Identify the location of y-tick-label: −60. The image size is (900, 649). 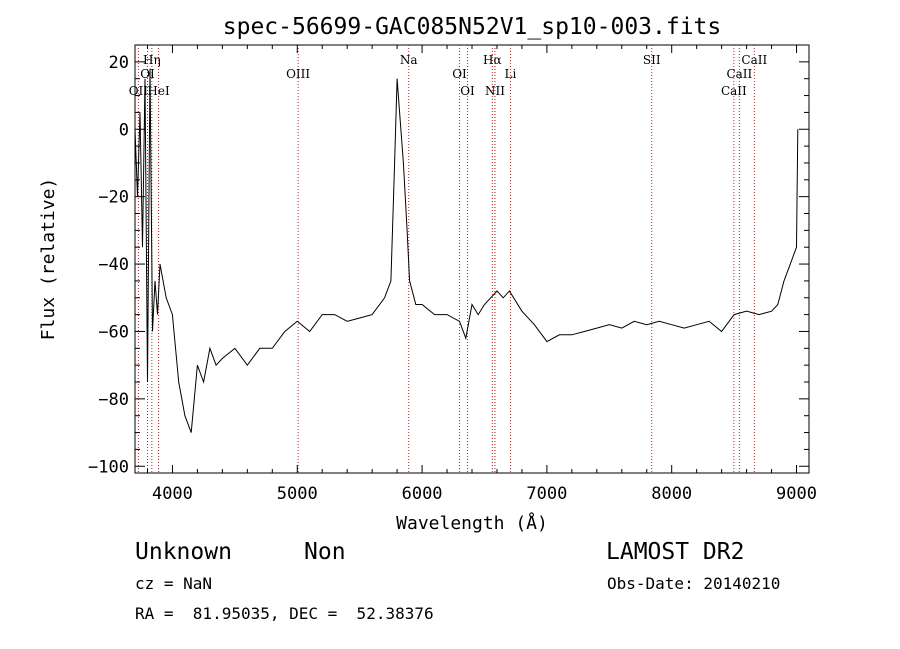
(113, 332).